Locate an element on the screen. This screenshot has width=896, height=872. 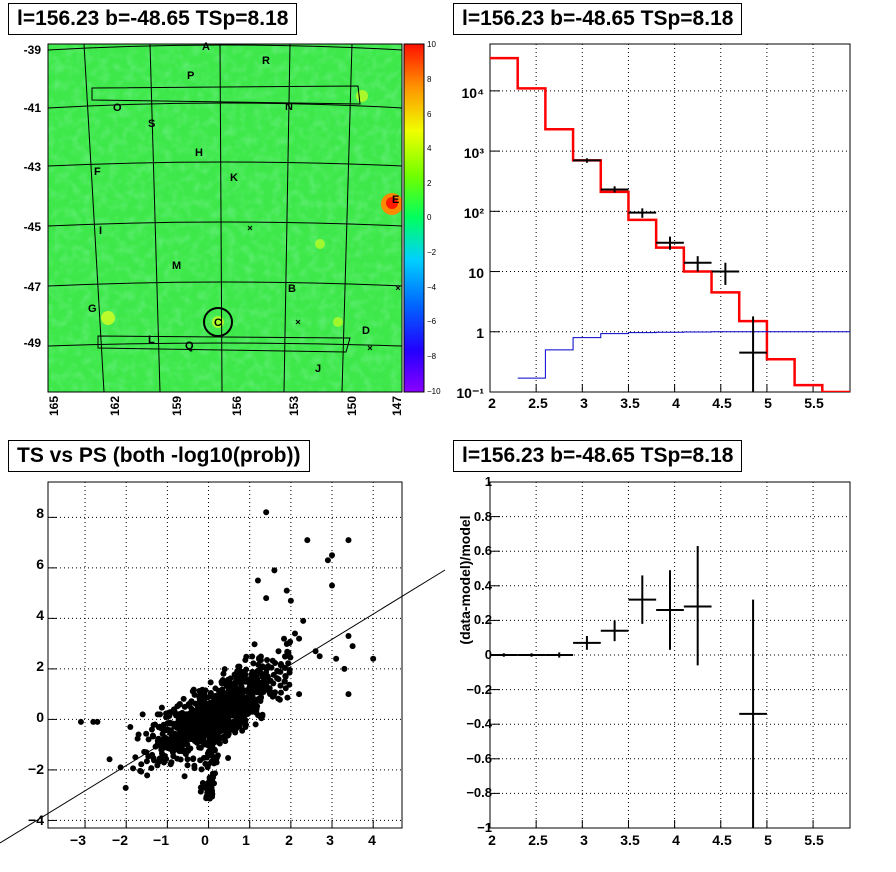
source-label: J is located at coordinates (318, 369).